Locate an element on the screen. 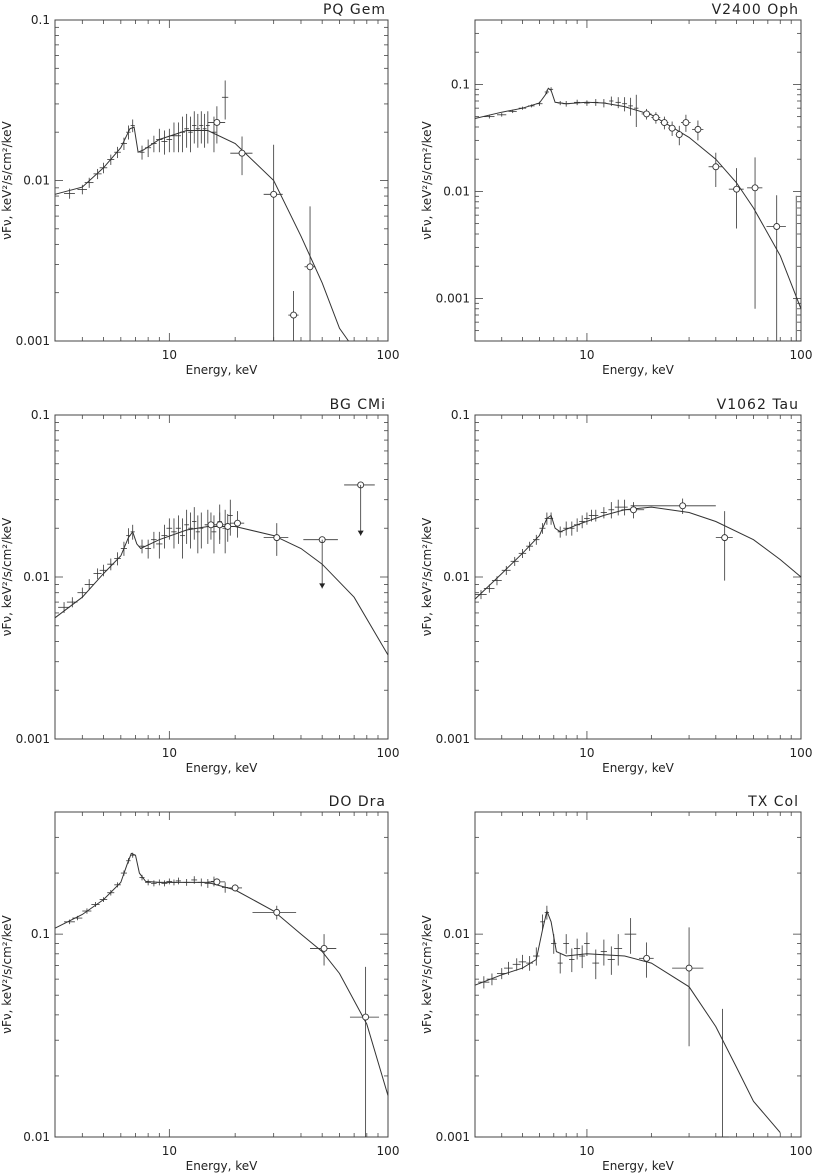 The height and width of the screenshot is (1175, 815). upper-limit-arrow is located at coordinates (360, 533).